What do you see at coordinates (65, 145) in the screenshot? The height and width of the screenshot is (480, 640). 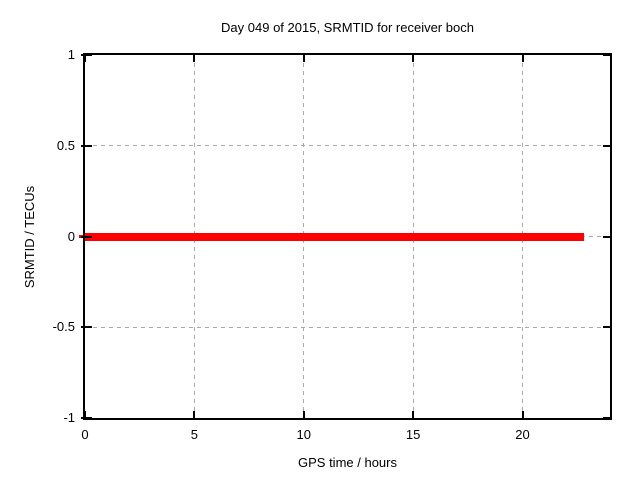 I see `y-tick-label: 0.5` at bounding box center [65, 145].